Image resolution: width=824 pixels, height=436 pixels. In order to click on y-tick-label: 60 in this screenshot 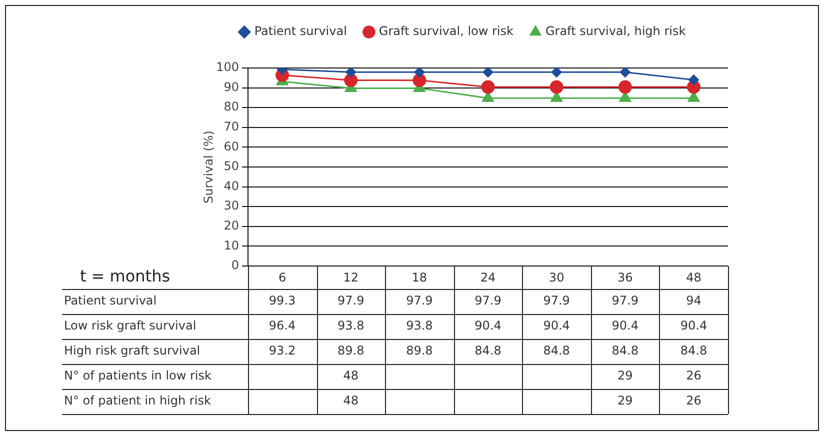, I will do `click(231, 146)`.